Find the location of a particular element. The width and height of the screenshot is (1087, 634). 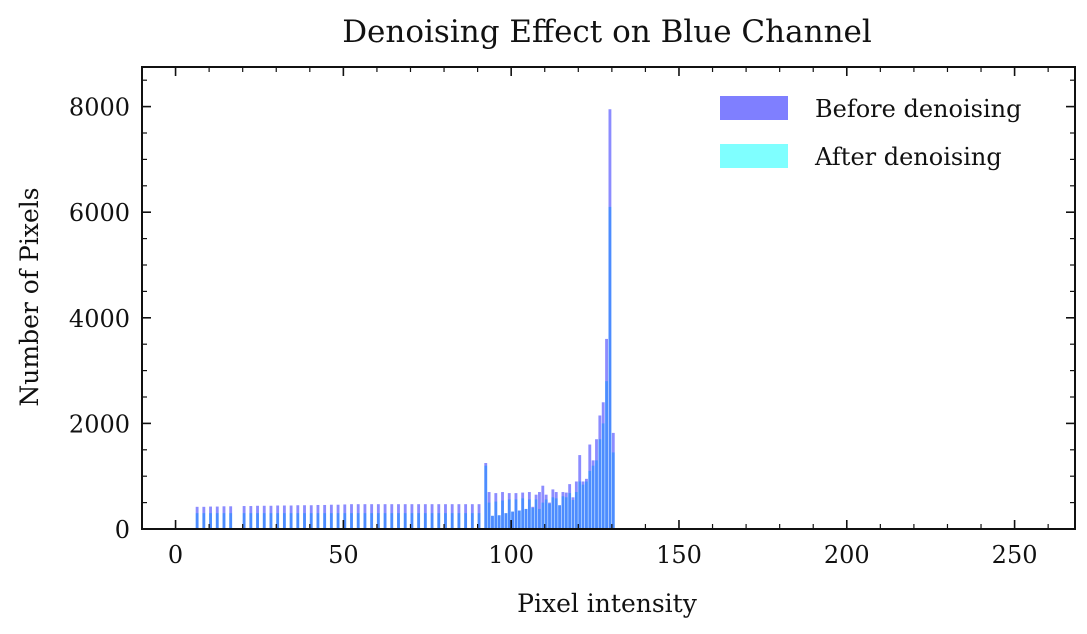

x-tick-label-0: 0 is located at coordinates (175, 555).